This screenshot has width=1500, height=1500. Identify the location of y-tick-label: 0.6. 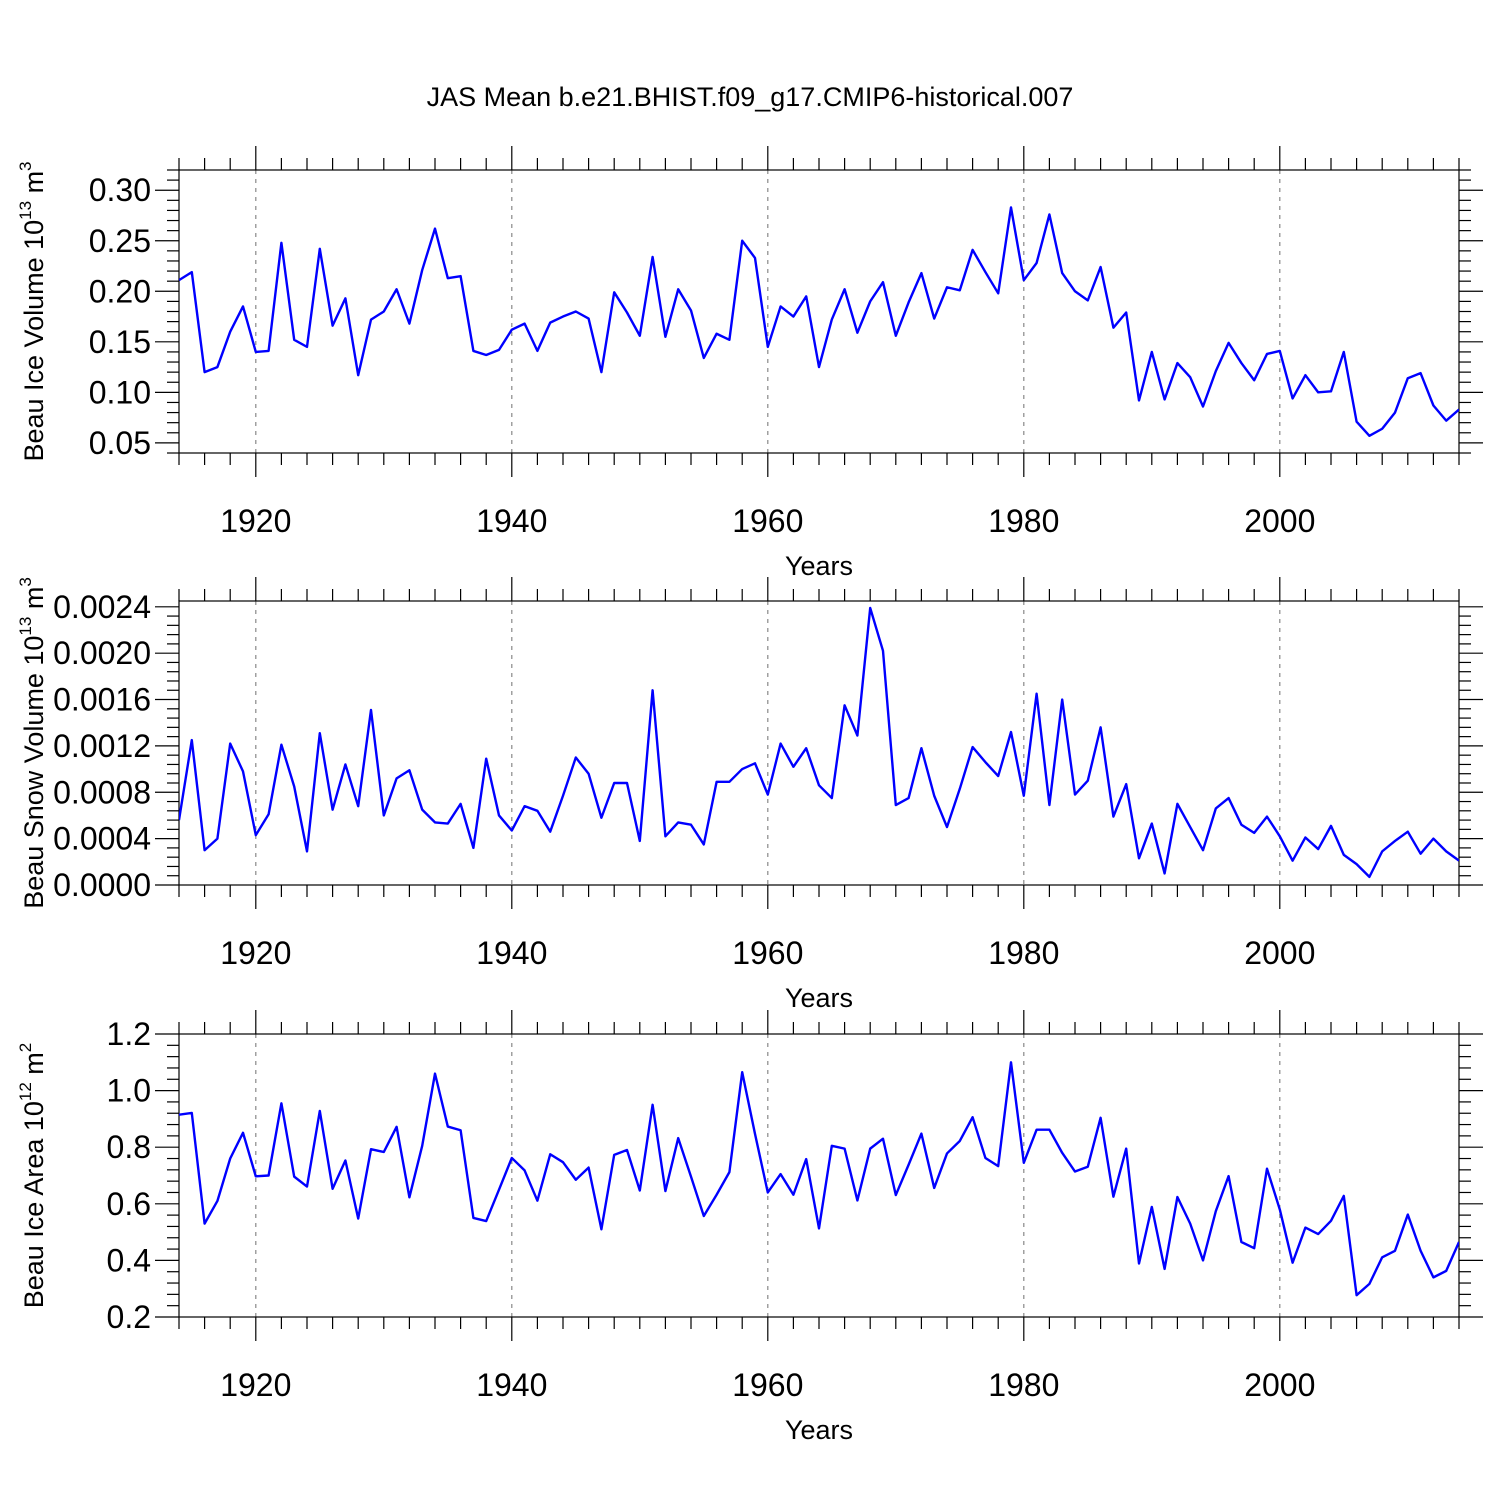
(129, 1204).